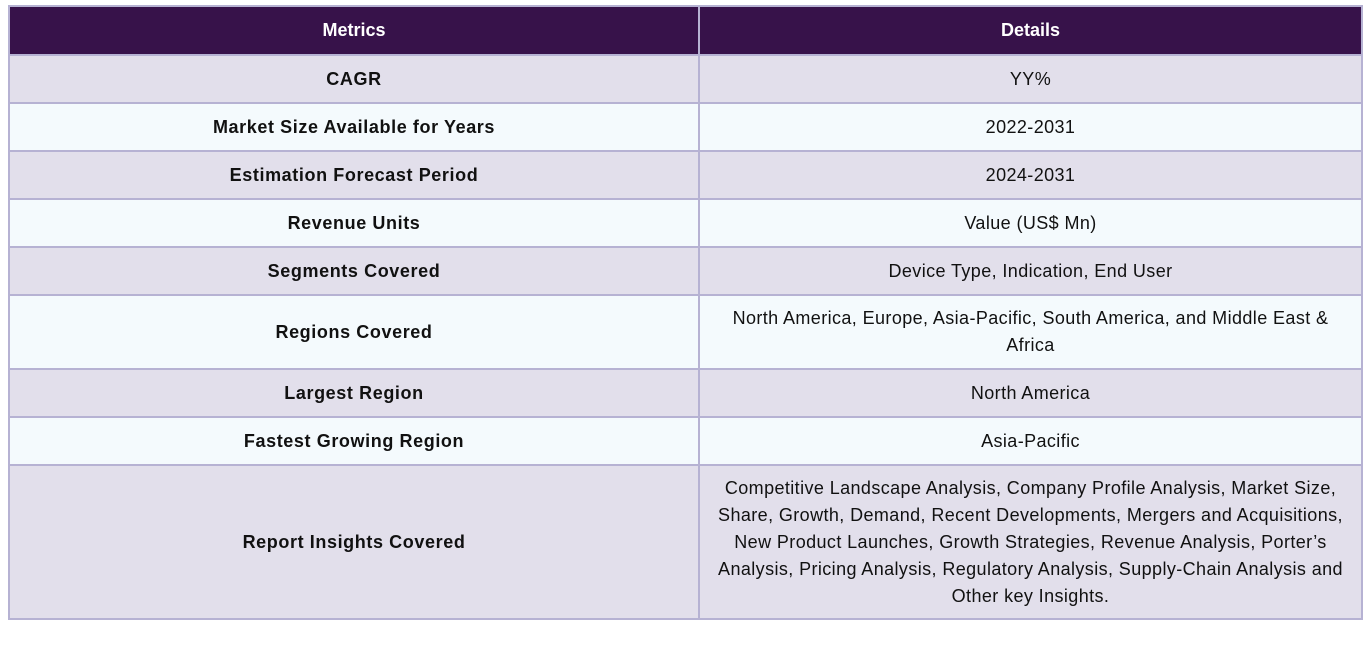 This screenshot has width=1368, height=652. I want to click on detail-cell: Value (US$ Mn), so click(1030, 223).